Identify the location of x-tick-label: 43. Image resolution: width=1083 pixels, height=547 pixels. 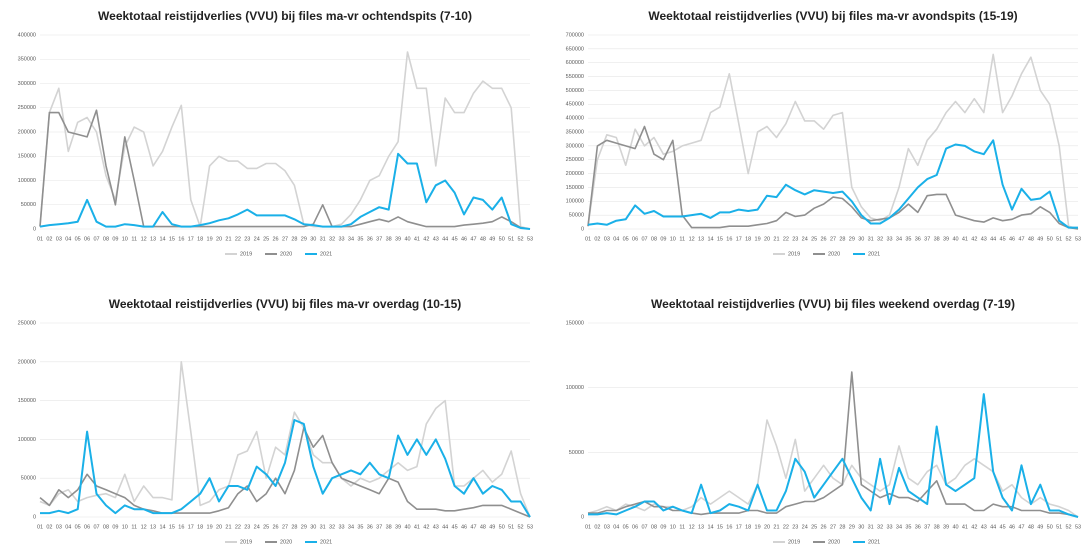
(984, 527).